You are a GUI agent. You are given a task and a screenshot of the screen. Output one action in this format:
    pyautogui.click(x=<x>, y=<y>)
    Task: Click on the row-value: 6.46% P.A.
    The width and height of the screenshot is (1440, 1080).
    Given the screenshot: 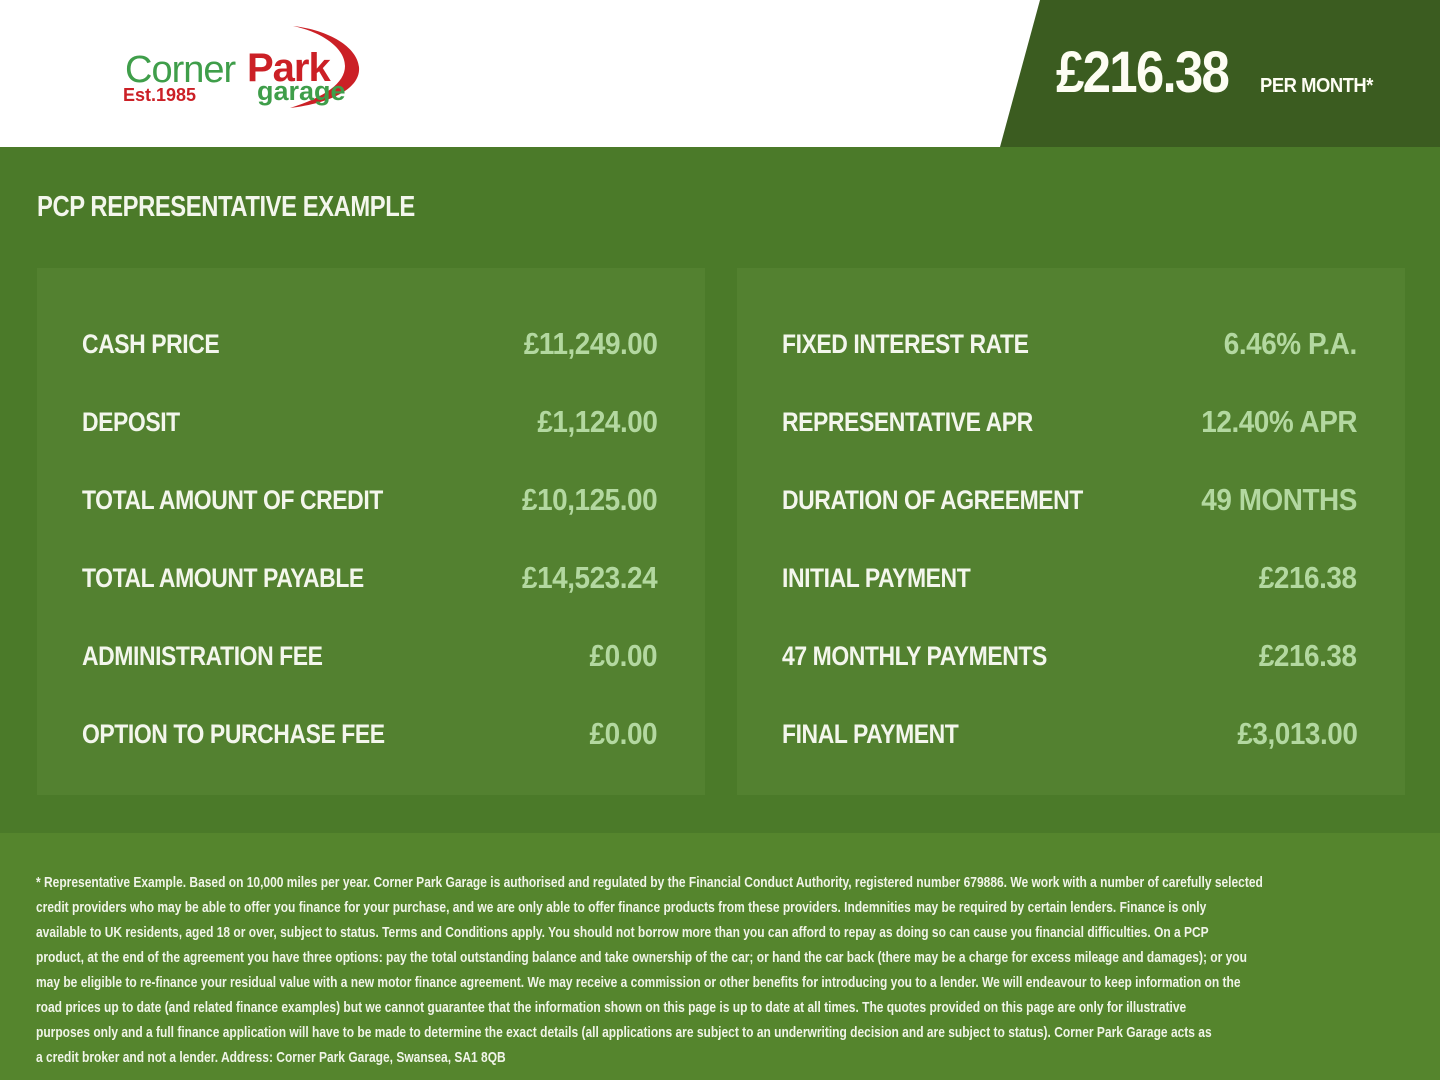 What is the action you would take?
    pyautogui.click(x=1290, y=343)
    